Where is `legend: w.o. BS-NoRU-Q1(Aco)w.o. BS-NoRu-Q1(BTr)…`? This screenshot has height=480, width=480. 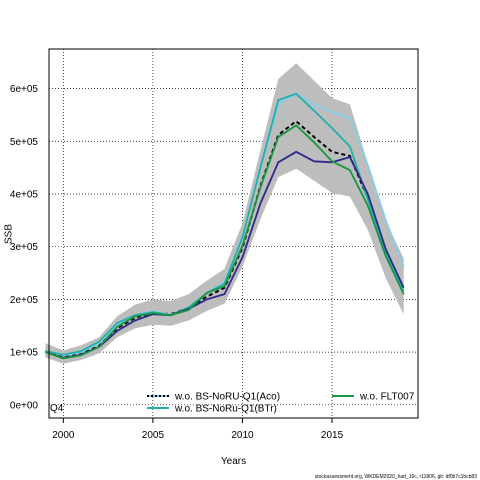
legend: w.o. BS-NoRU-Q1(Aco)w.o. BS-NoRu-Q1(BTr)… is located at coordinates (281, 403).